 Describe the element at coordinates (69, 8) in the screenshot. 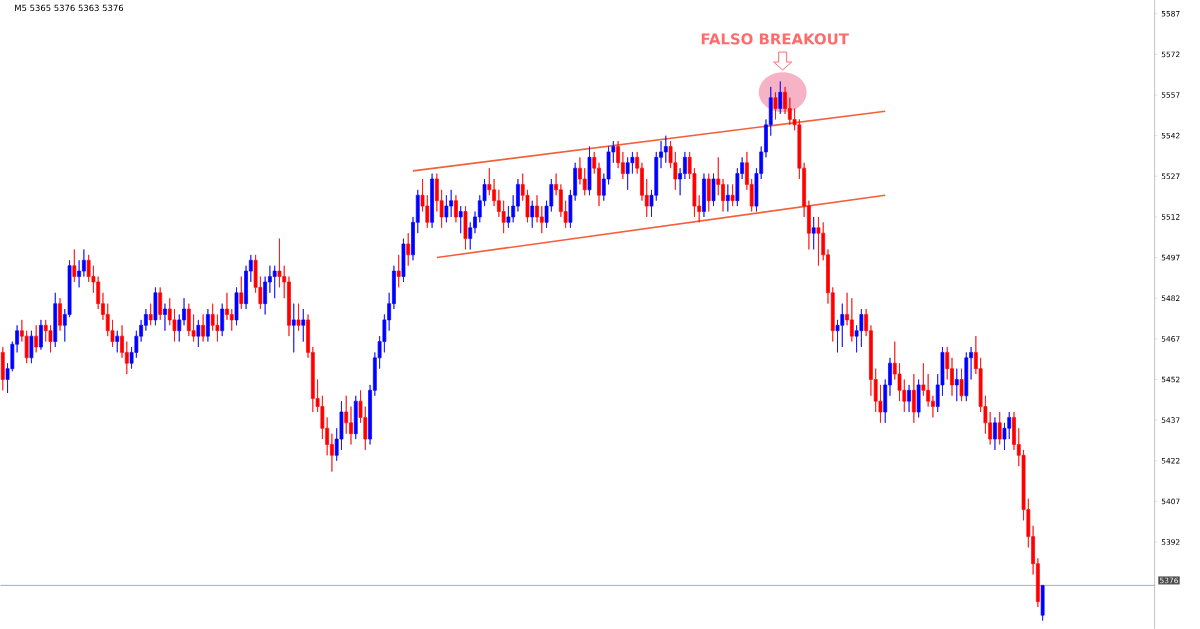

I see `chart-title: M5 5365 5376 5363 5376` at that location.